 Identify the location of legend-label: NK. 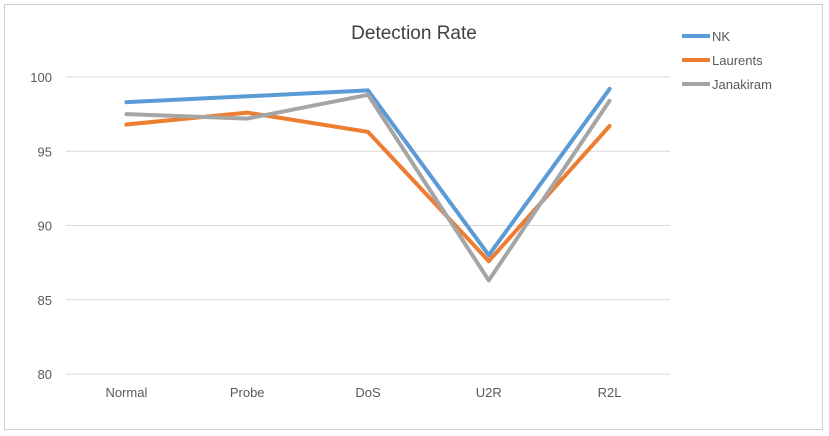
(721, 36).